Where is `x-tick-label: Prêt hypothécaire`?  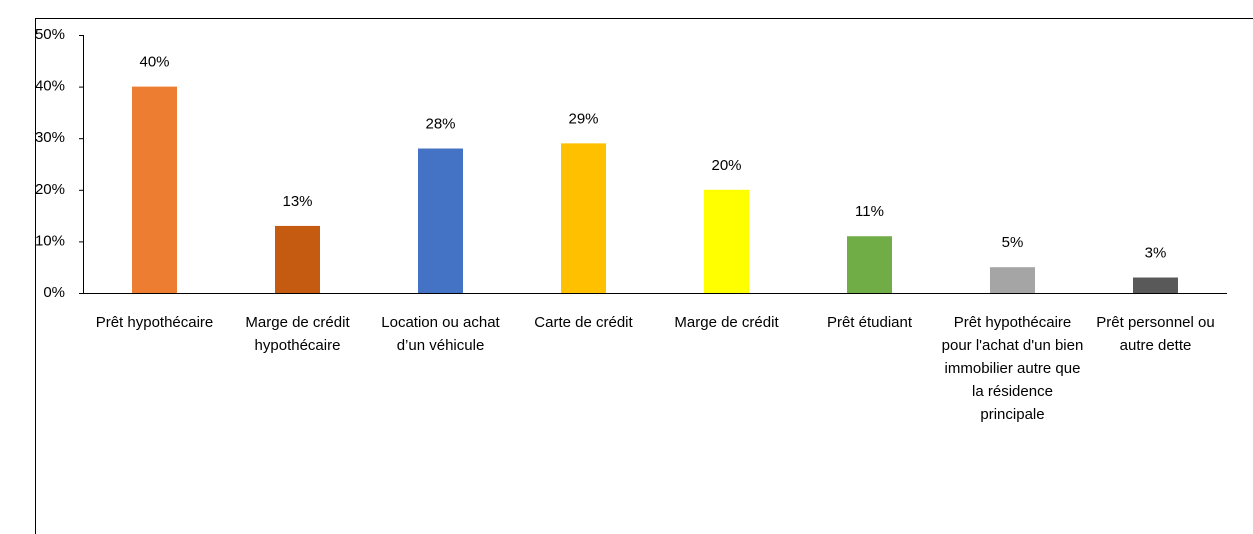 x-tick-label: Prêt hypothécaire is located at coordinates (154, 322).